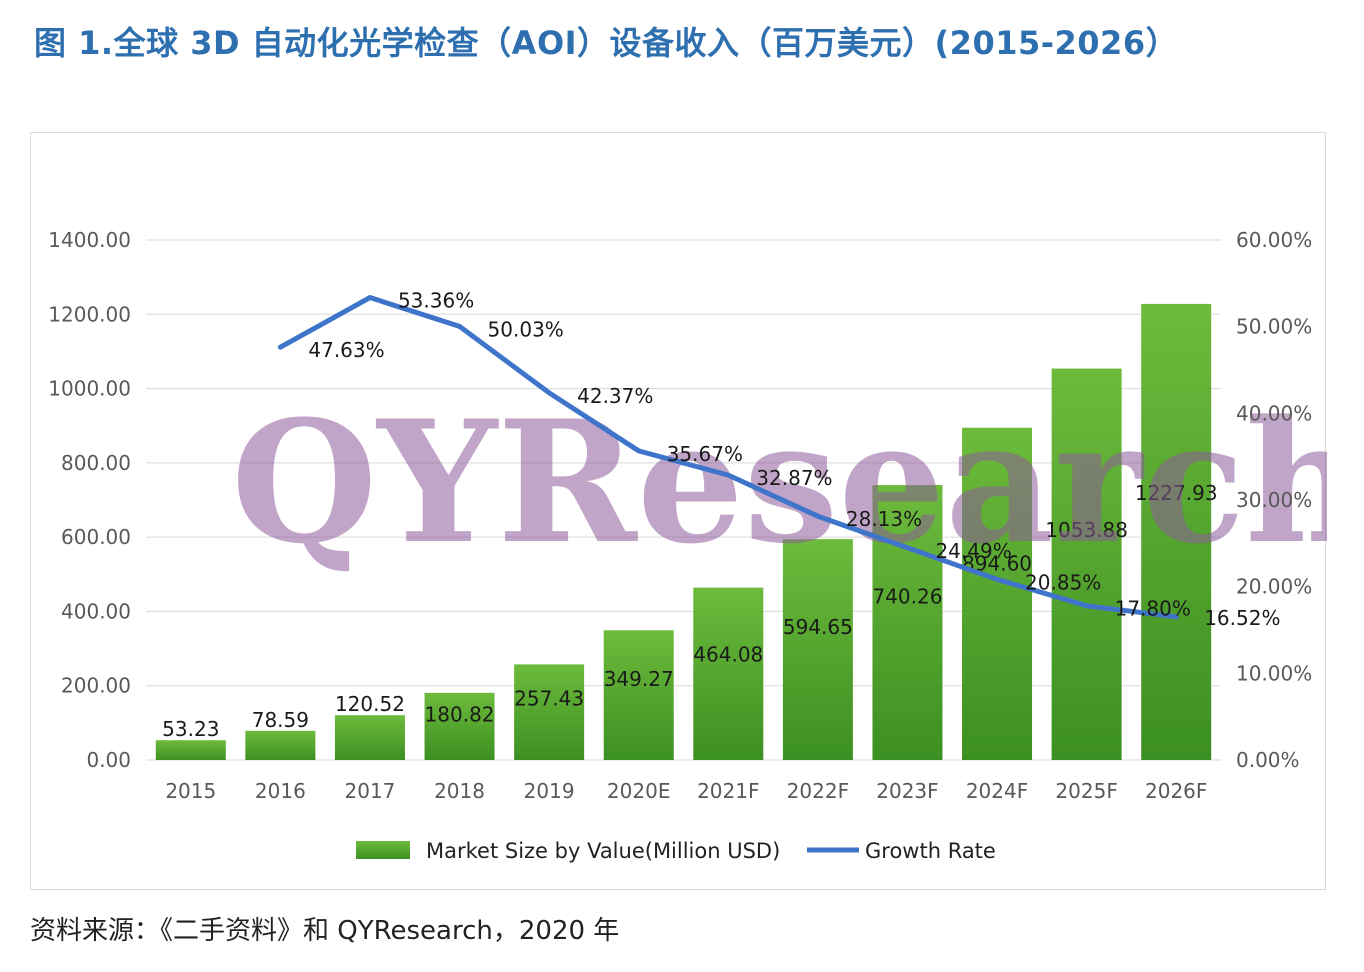 The height and width of the screenshot is (972, 1364). What do you see at coordinates (383, 850) in the screenshot?
I see `legend-swatch-bar` at bounding box center [383, 850].